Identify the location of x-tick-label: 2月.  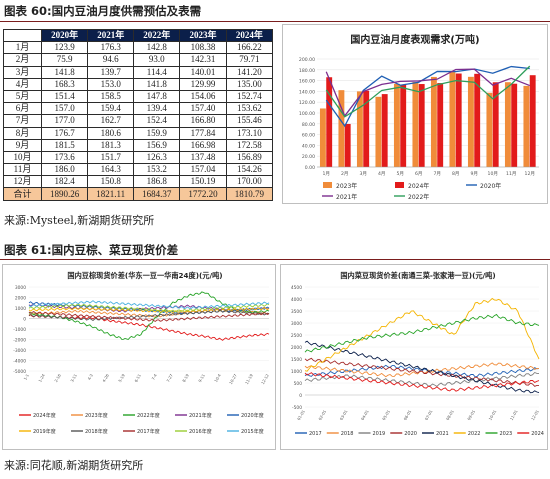
(345, 174).